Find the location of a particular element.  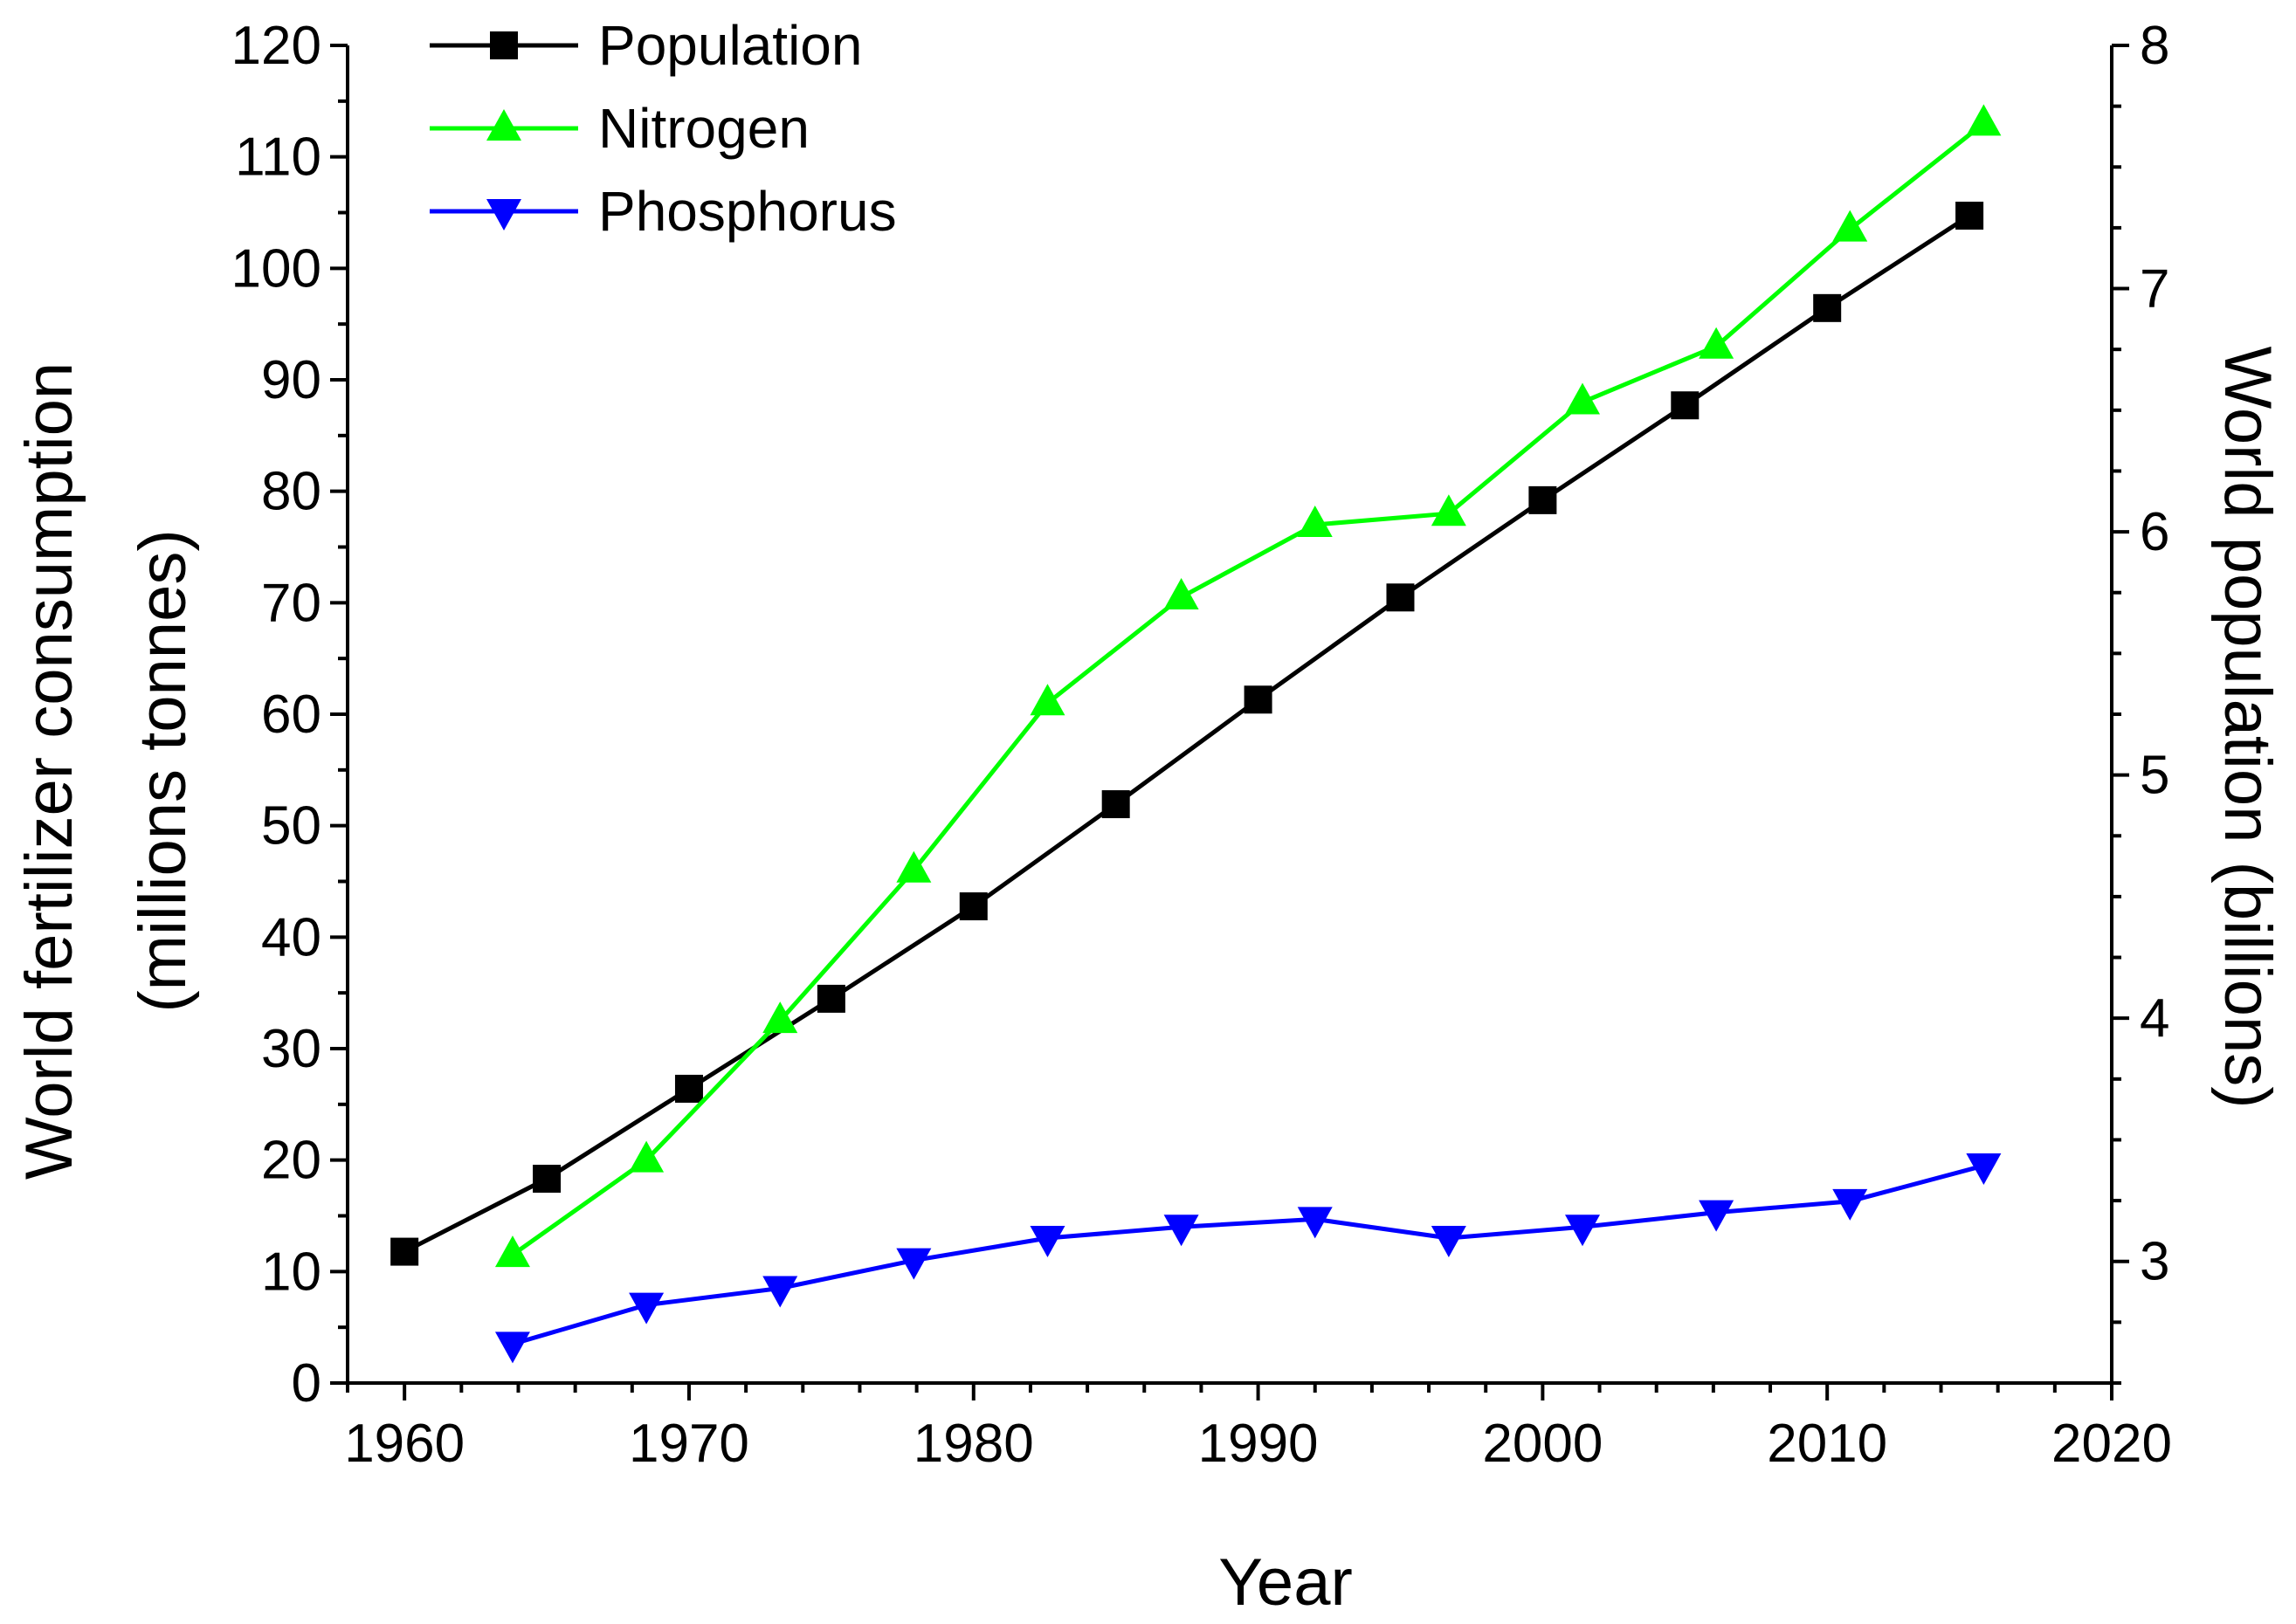

y-left-tick-label: 60 is located at coordinates (291, 715).